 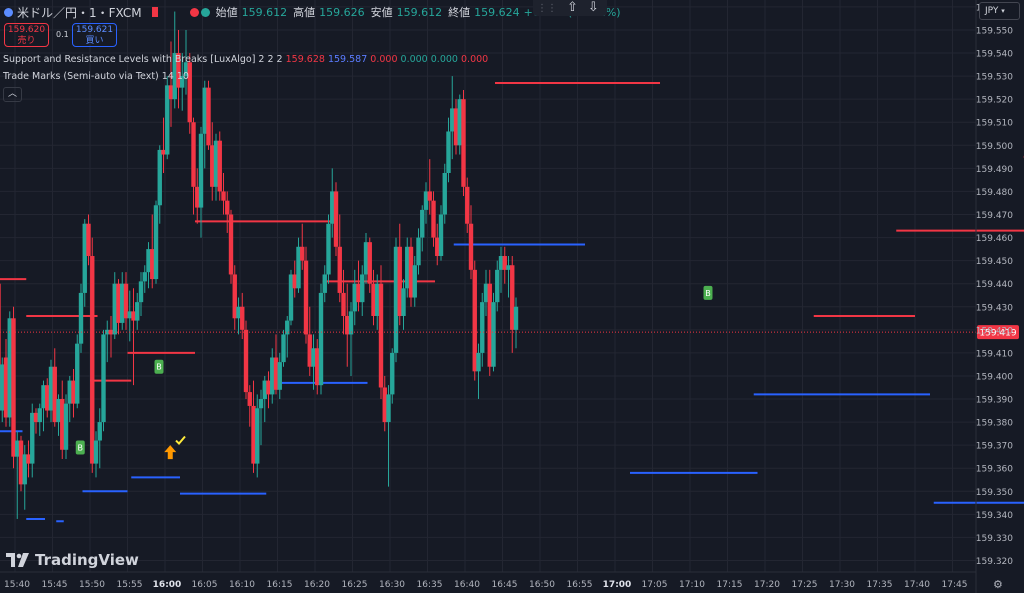 I want to click on price-tick-label: 159.440, so click(x=994, y=285).